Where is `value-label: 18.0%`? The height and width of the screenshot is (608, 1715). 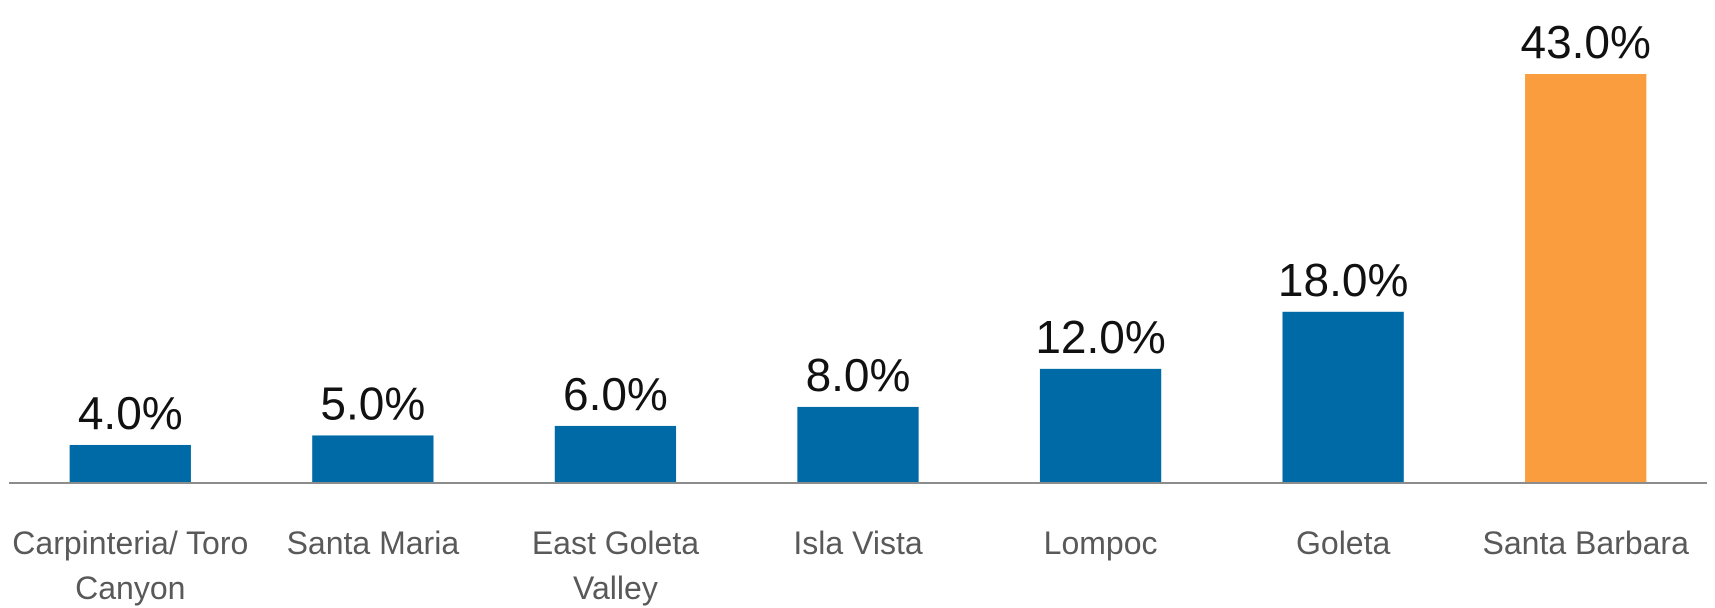 value-label: 18.0% is located at coordinates (1343, 280).